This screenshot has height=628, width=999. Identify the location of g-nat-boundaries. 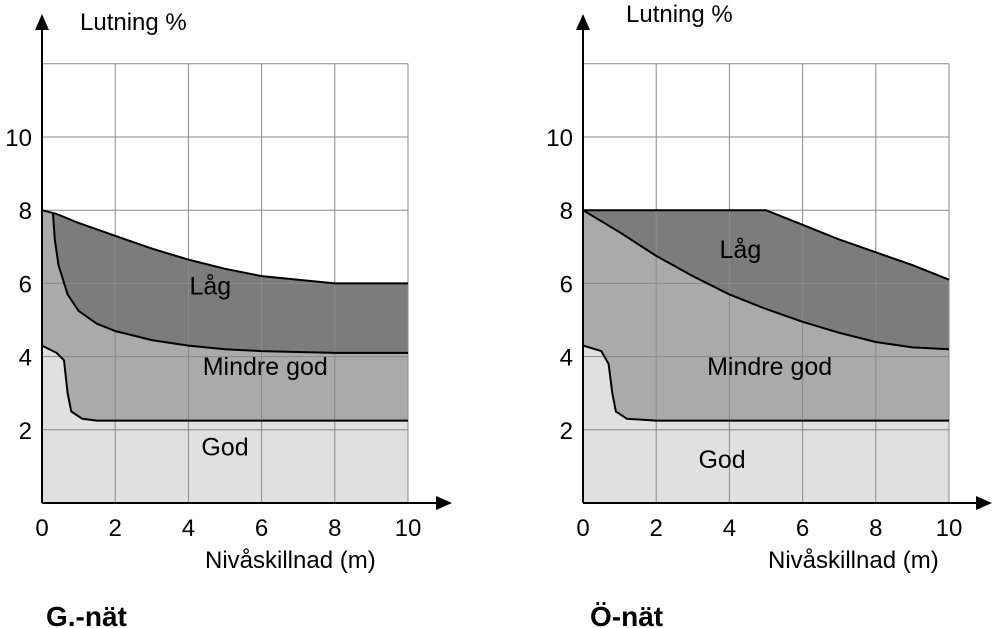
(224, 315).